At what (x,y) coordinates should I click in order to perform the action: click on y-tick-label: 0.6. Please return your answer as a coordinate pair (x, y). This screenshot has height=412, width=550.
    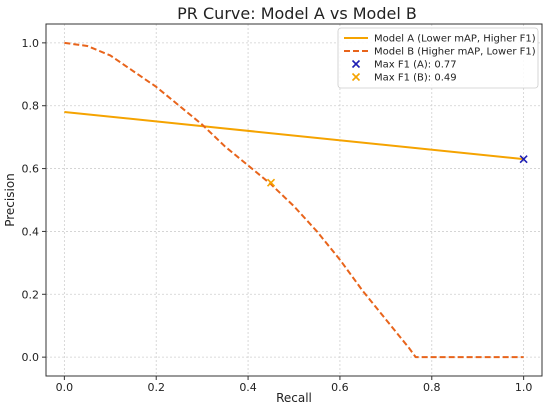
    Looking at the image, I should click on (31, 169).